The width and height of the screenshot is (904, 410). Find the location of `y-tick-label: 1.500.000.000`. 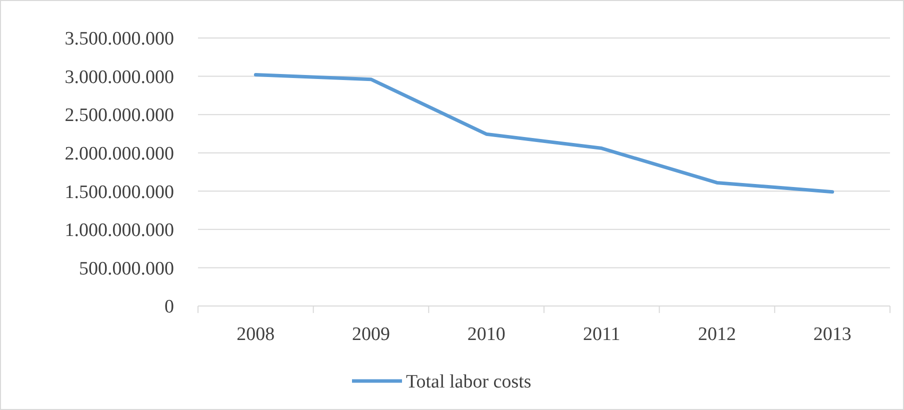

y-tick-label: 1.500.000.000 is located at coordinates (119, 192).